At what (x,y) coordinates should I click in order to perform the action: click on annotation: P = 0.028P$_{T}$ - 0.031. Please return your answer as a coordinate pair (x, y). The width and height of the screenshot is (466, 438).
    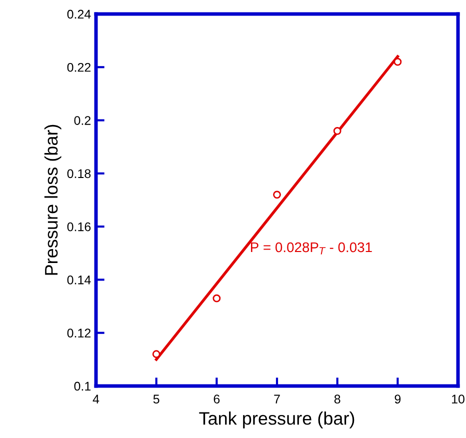
    Looking at the image, I should click on (311, 248).